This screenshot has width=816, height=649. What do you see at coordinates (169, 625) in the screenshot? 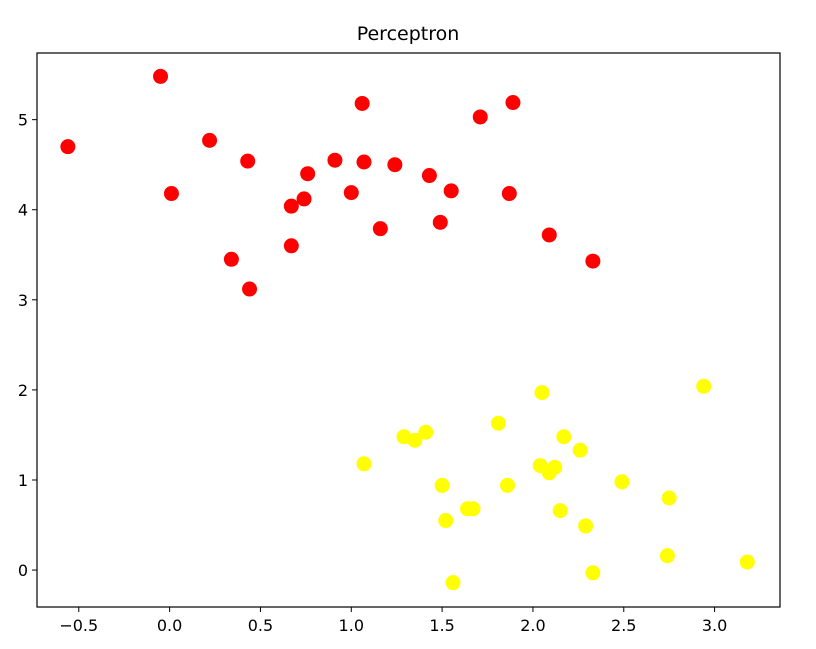
I see `x-tick-label: 0.0` at bounding box center [169, 625].